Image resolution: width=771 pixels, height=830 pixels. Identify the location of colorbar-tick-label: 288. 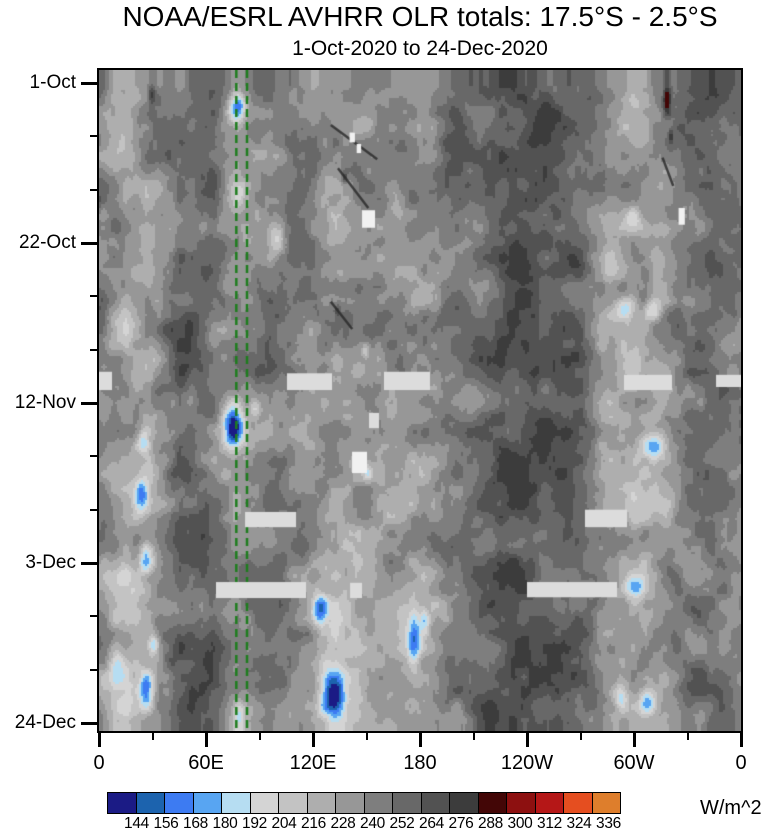
(490, 822).